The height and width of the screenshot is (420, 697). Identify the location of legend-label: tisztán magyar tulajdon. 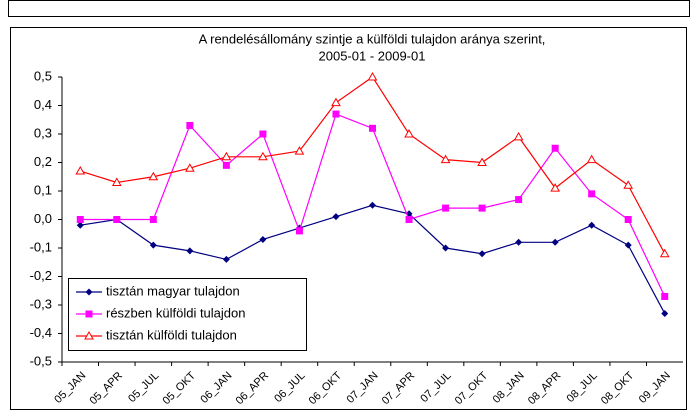
(173, 290).